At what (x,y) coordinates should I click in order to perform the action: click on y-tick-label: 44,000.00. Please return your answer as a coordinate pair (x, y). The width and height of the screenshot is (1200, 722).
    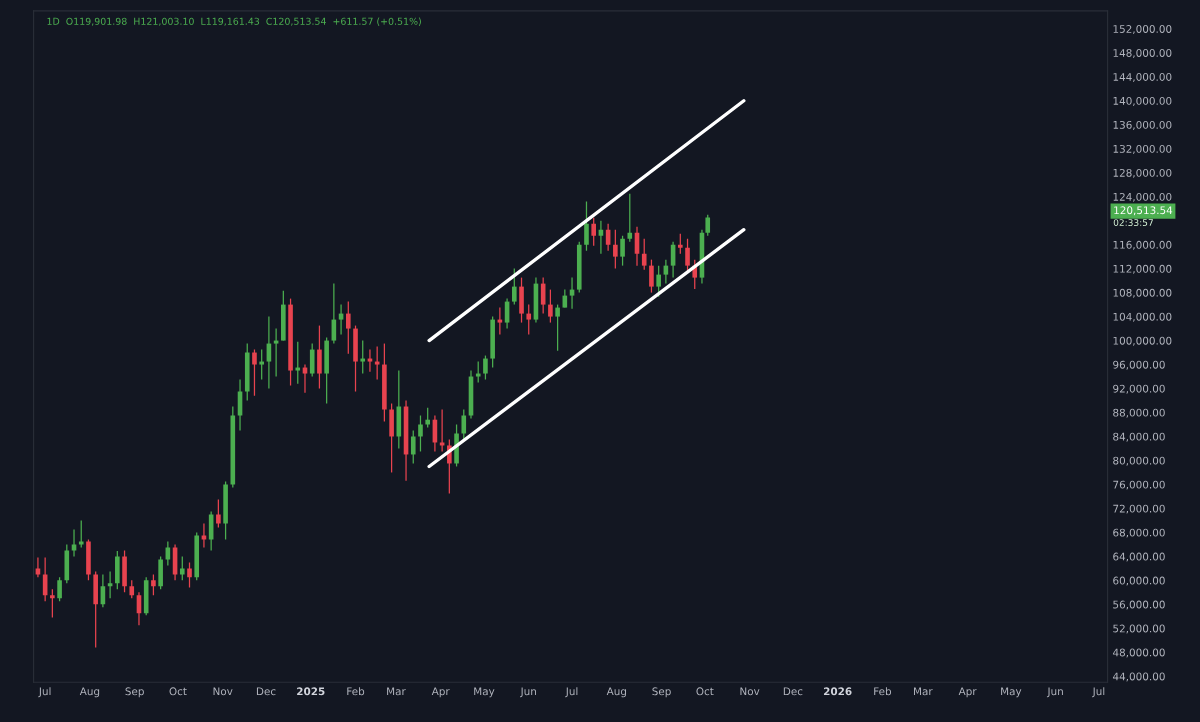
    Looking at the image, I should click on (1138, 677).